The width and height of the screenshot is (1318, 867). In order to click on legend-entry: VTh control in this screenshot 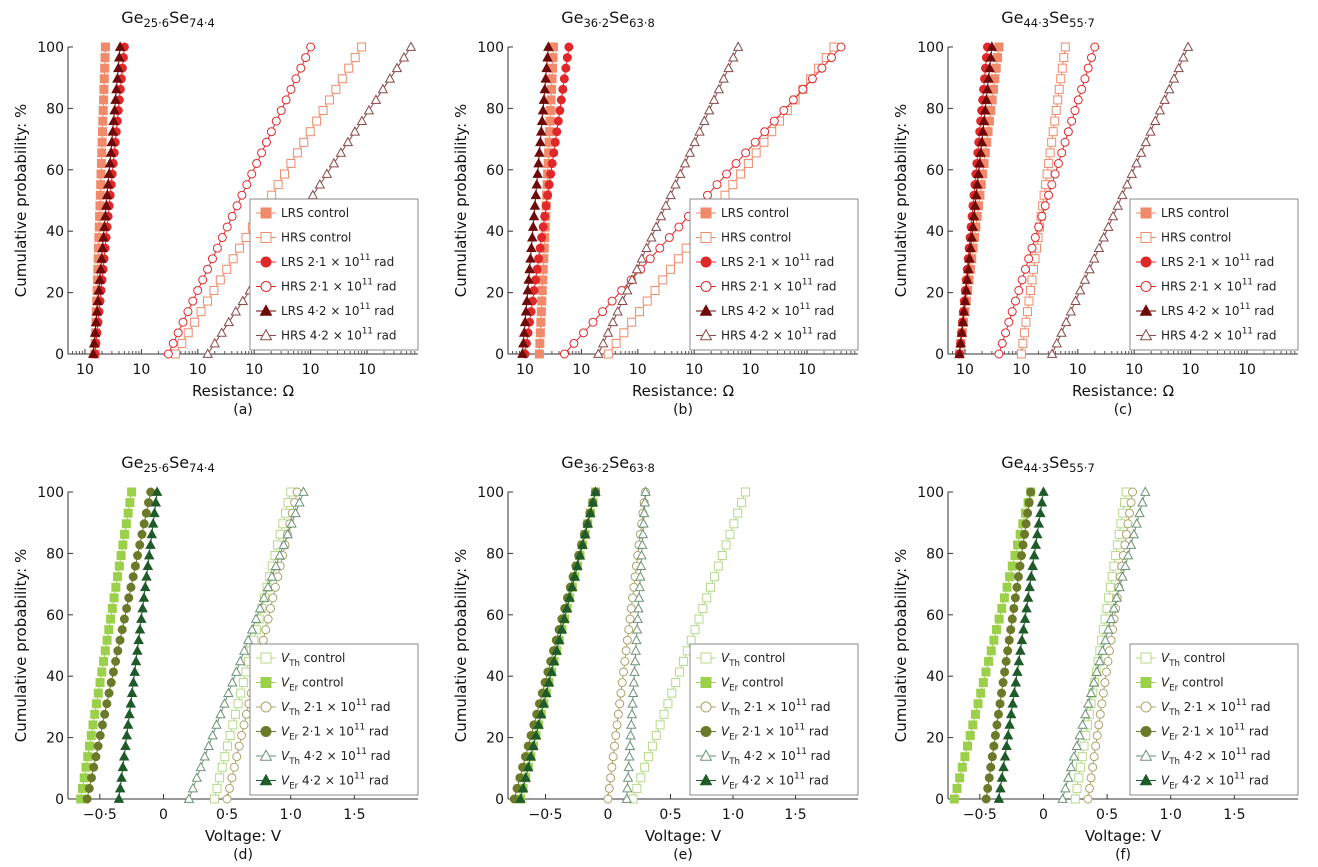, I will do `click(753, 660)`.